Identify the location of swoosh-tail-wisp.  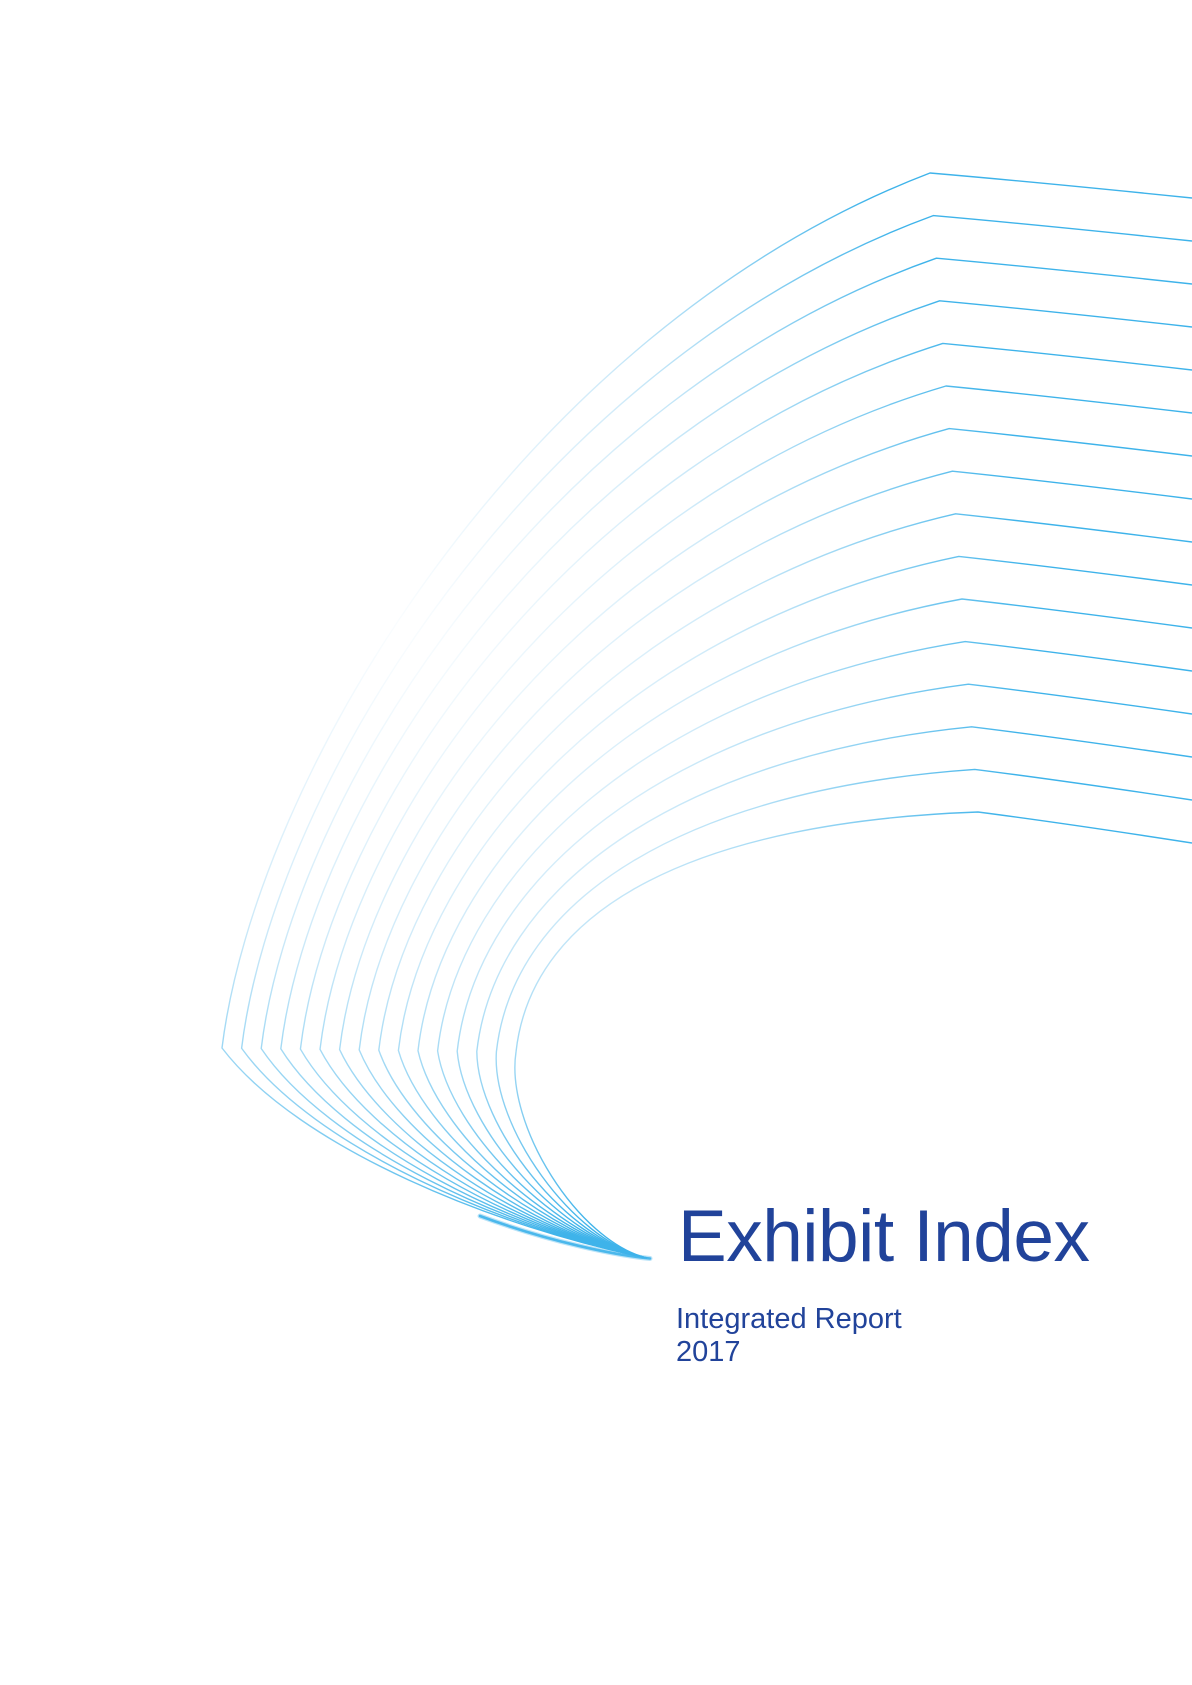
(565, 1237).